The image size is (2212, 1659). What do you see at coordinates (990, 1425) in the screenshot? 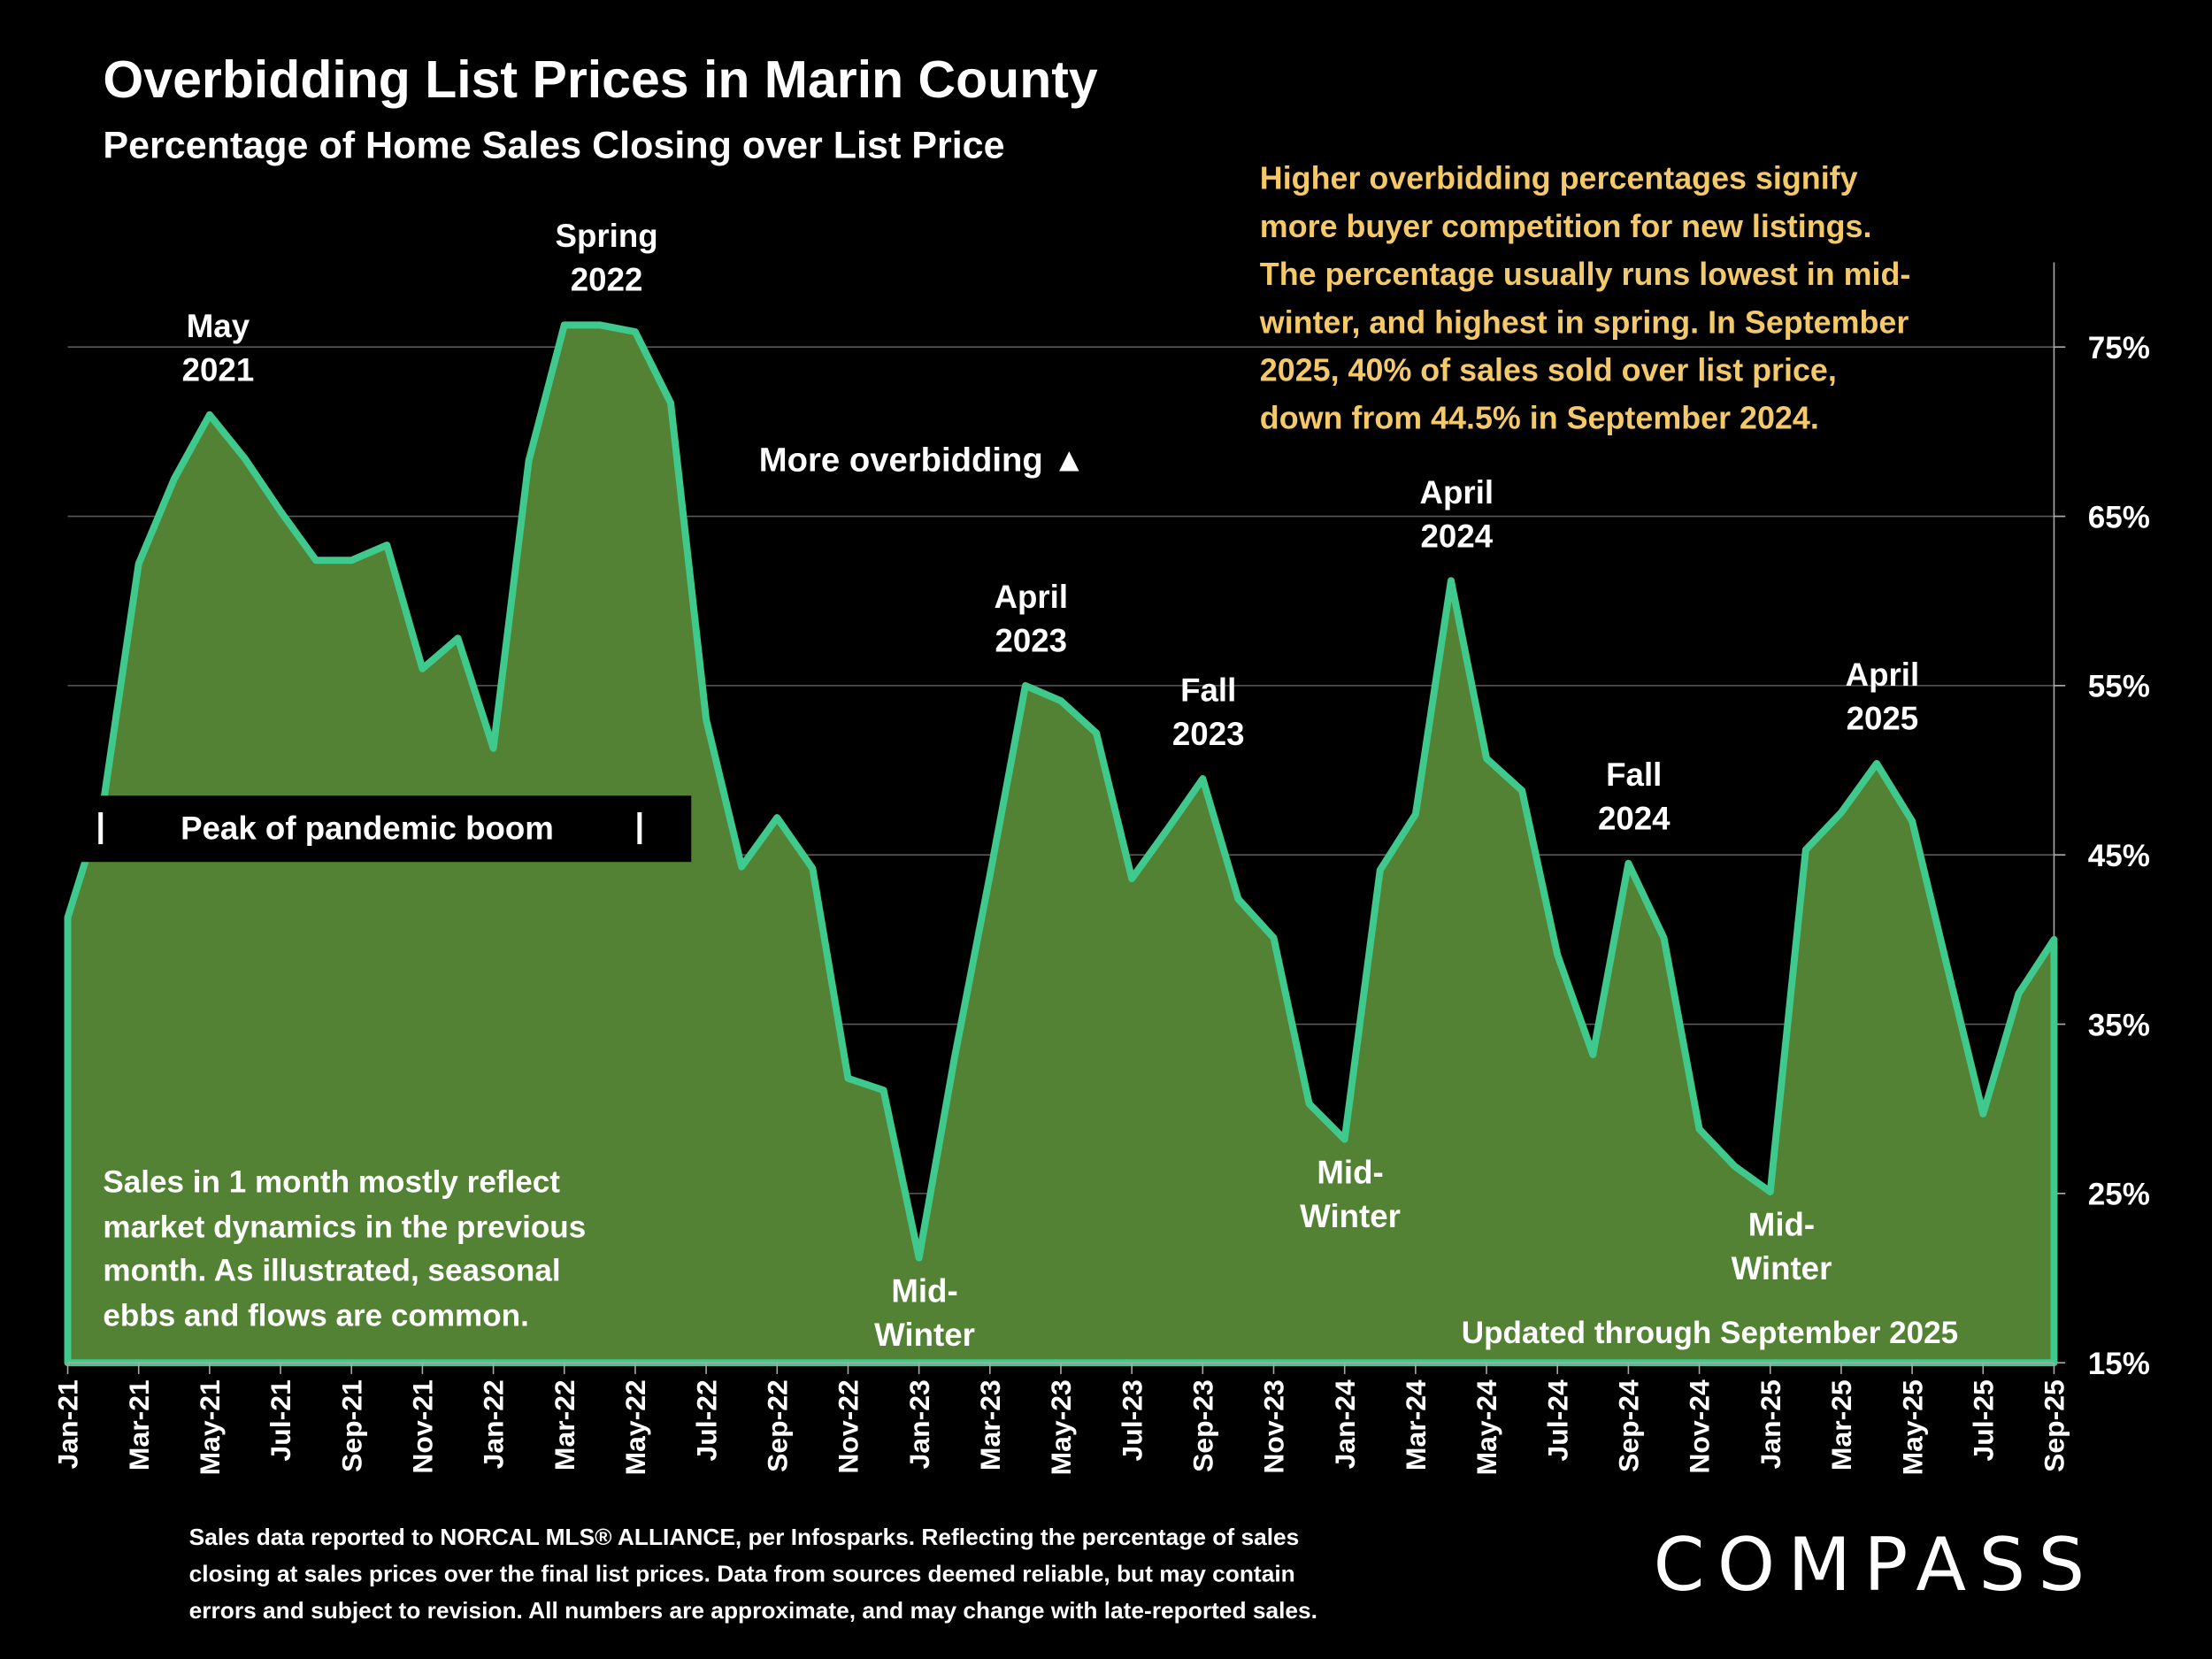
I see `x-tick-label: Mar-23` at bounding box center [990, 1425].